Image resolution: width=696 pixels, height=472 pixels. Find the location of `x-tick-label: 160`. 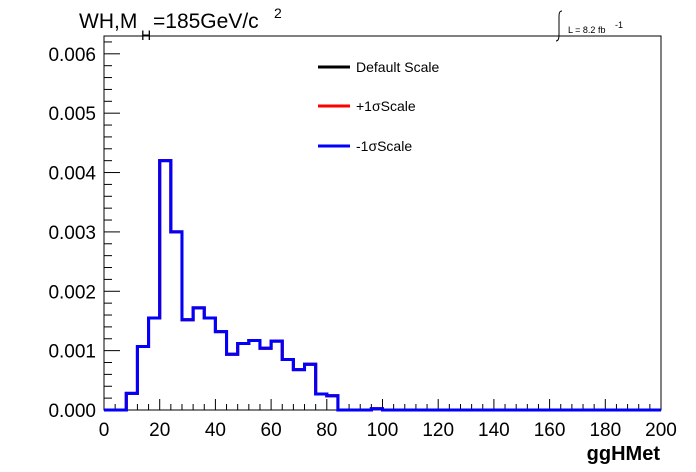

x-tick-label: 160 is located at coordinates (550, 430).